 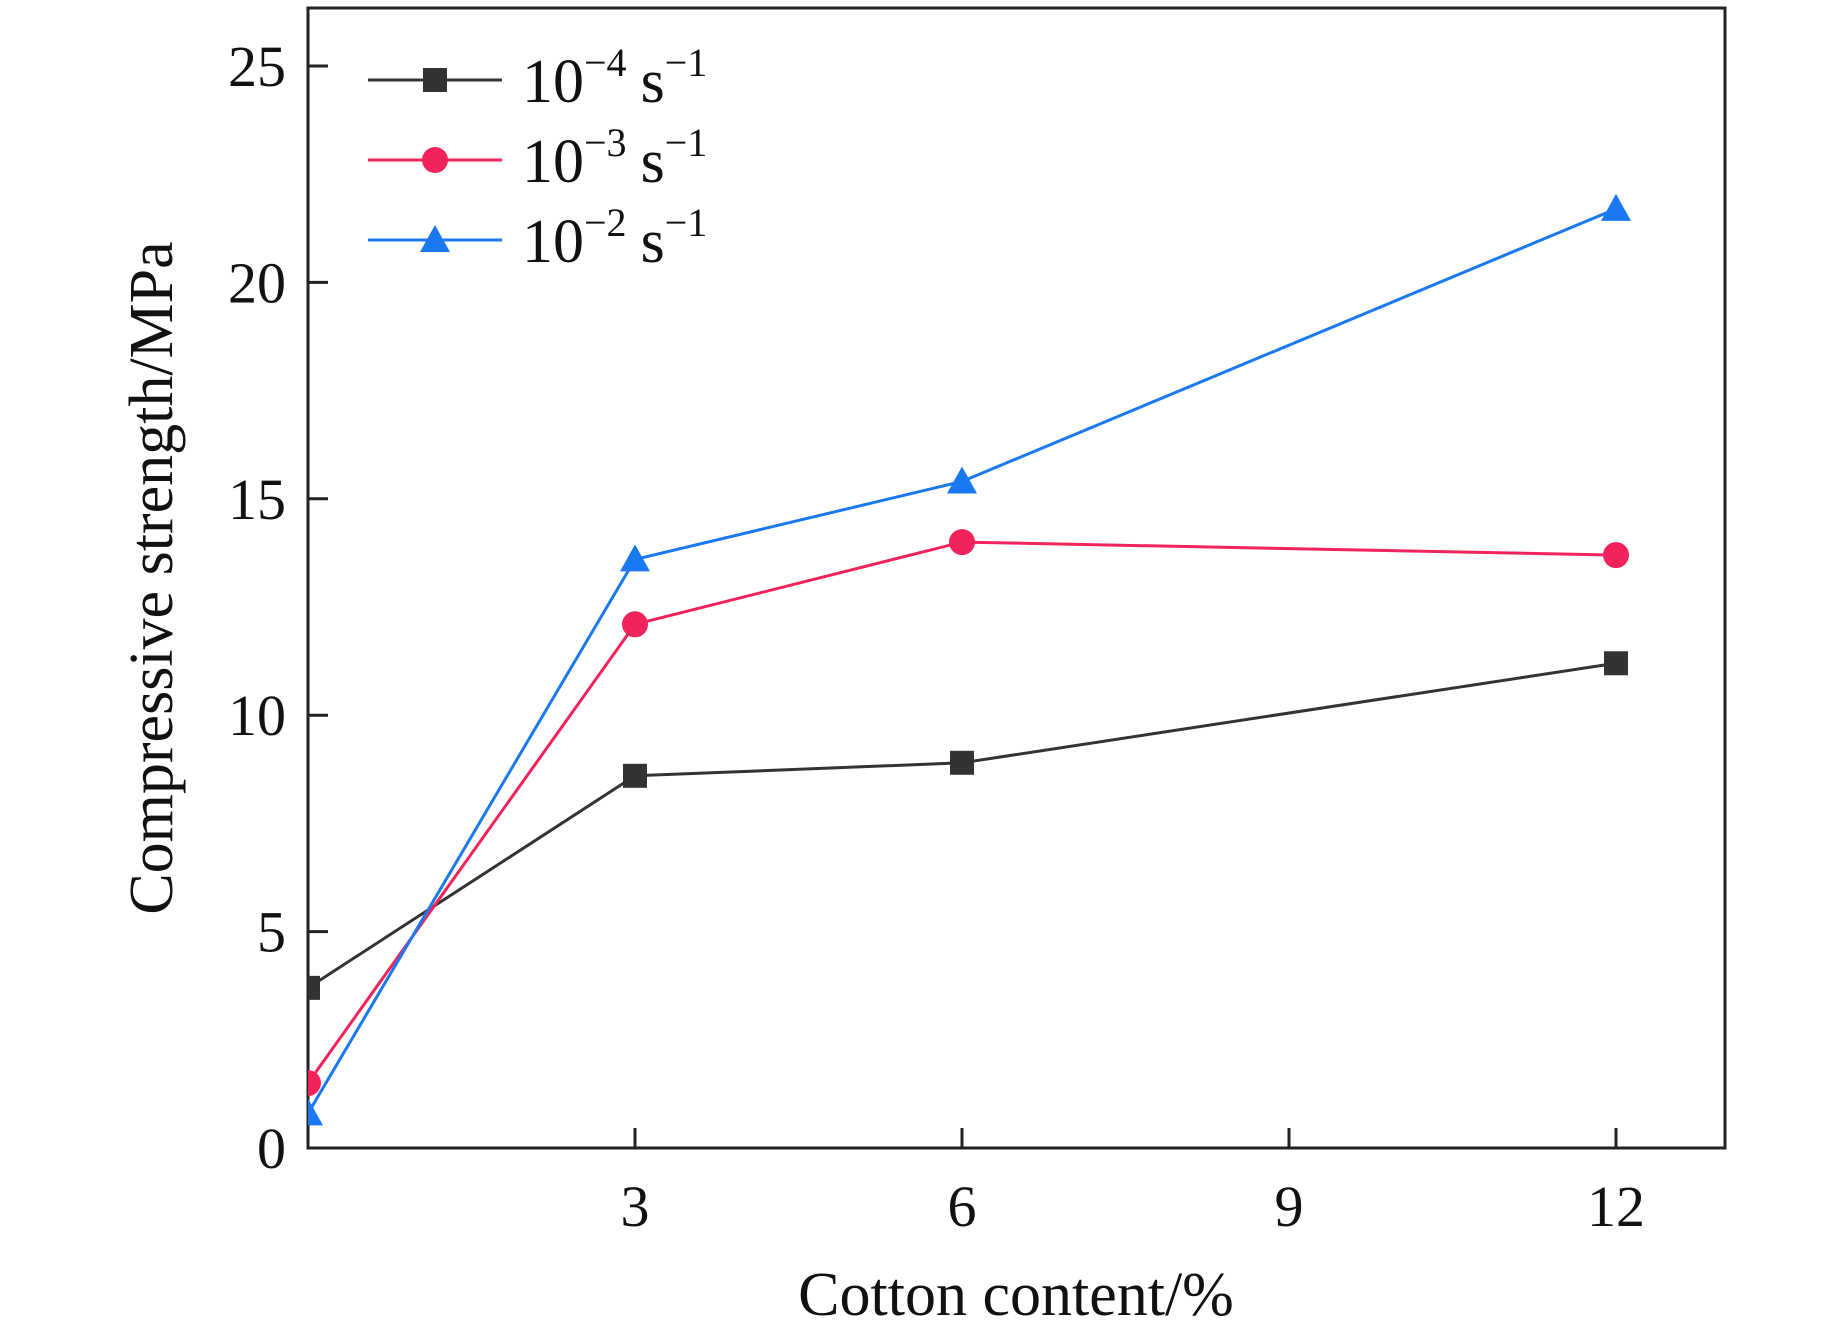 I want to click on legend-label-1: 10−4 s−1, so click(x=614, y=78).